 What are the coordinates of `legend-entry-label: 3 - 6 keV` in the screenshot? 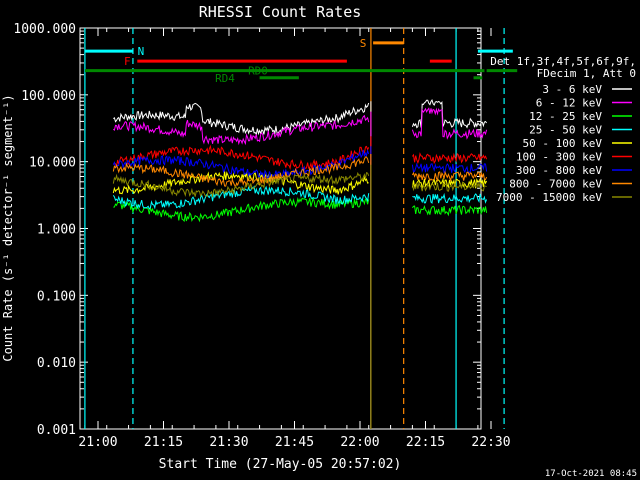 It's located at (572, 89).